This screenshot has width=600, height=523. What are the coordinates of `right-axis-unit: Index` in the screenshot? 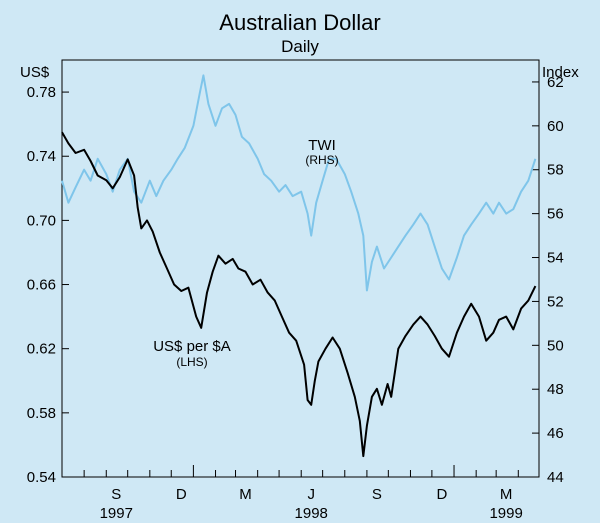 It's located at (560, 72).